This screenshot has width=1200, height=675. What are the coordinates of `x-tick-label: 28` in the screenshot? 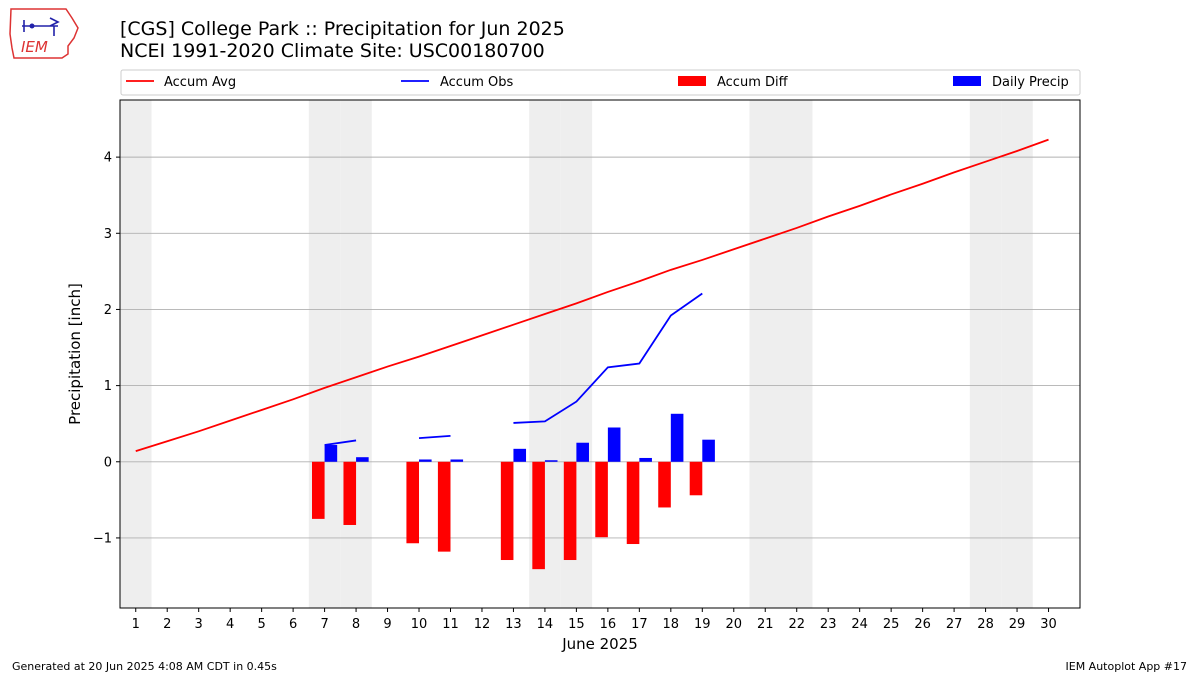 It's located at (985, 624).